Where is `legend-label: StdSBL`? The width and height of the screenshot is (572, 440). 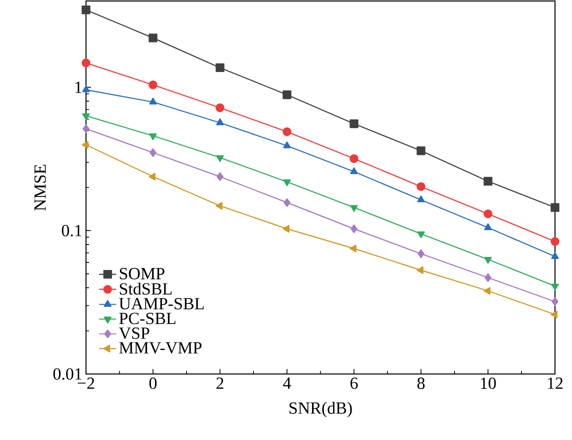
legend-label: StdSBL is located at coordinates (146, 288).